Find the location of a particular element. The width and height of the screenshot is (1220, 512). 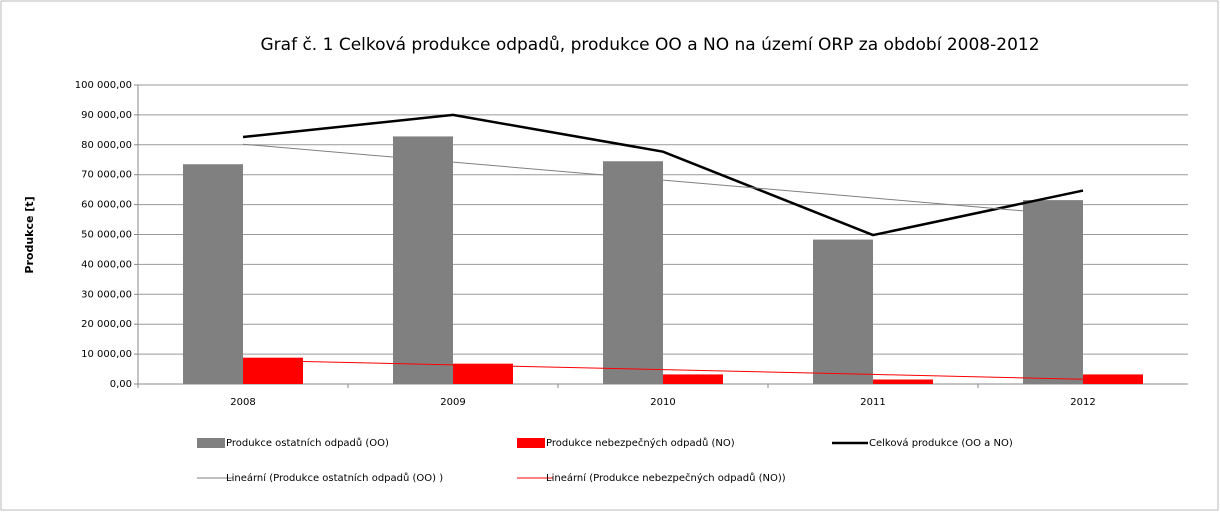

legend-label: Produkce ostatních odpadů (OO) is located at coordinates (307, 443).